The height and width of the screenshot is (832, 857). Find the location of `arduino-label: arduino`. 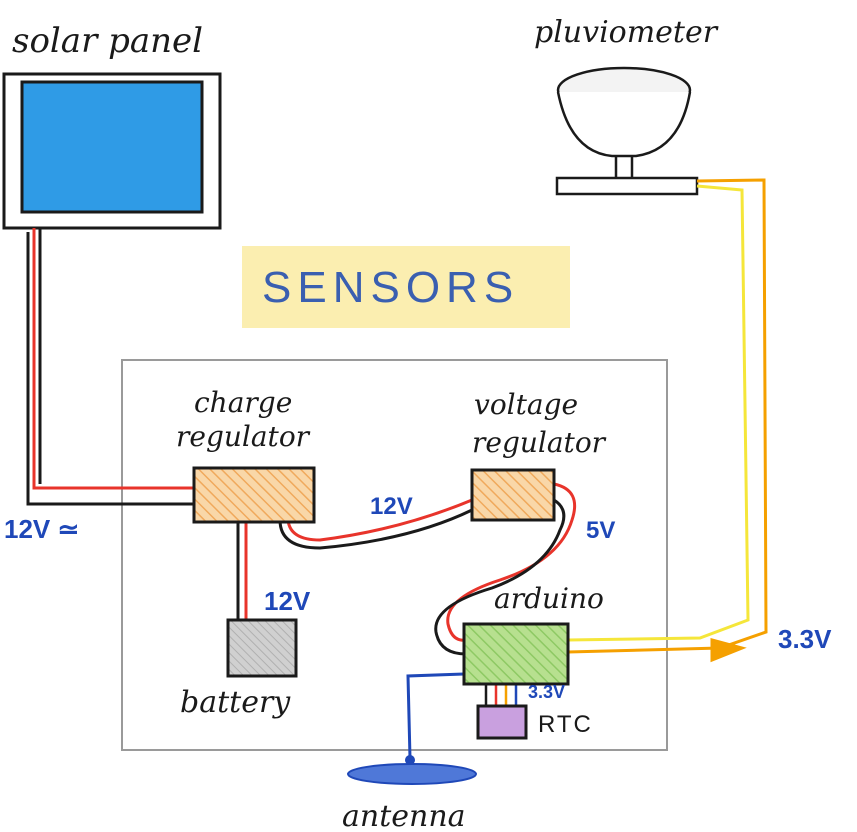

arduino-label: arduino is located at coordinates (549, 598).